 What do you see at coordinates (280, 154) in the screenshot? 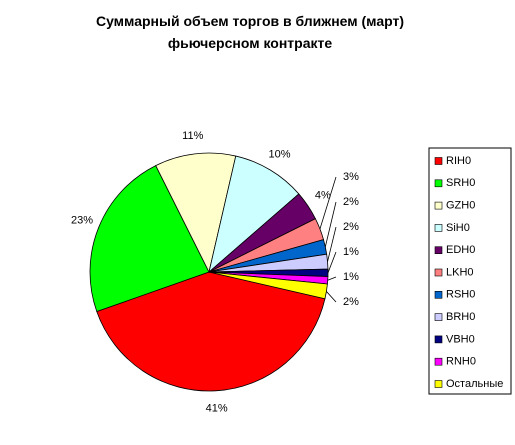
I see `data-label: 10%` at bounding box center [280, 154].